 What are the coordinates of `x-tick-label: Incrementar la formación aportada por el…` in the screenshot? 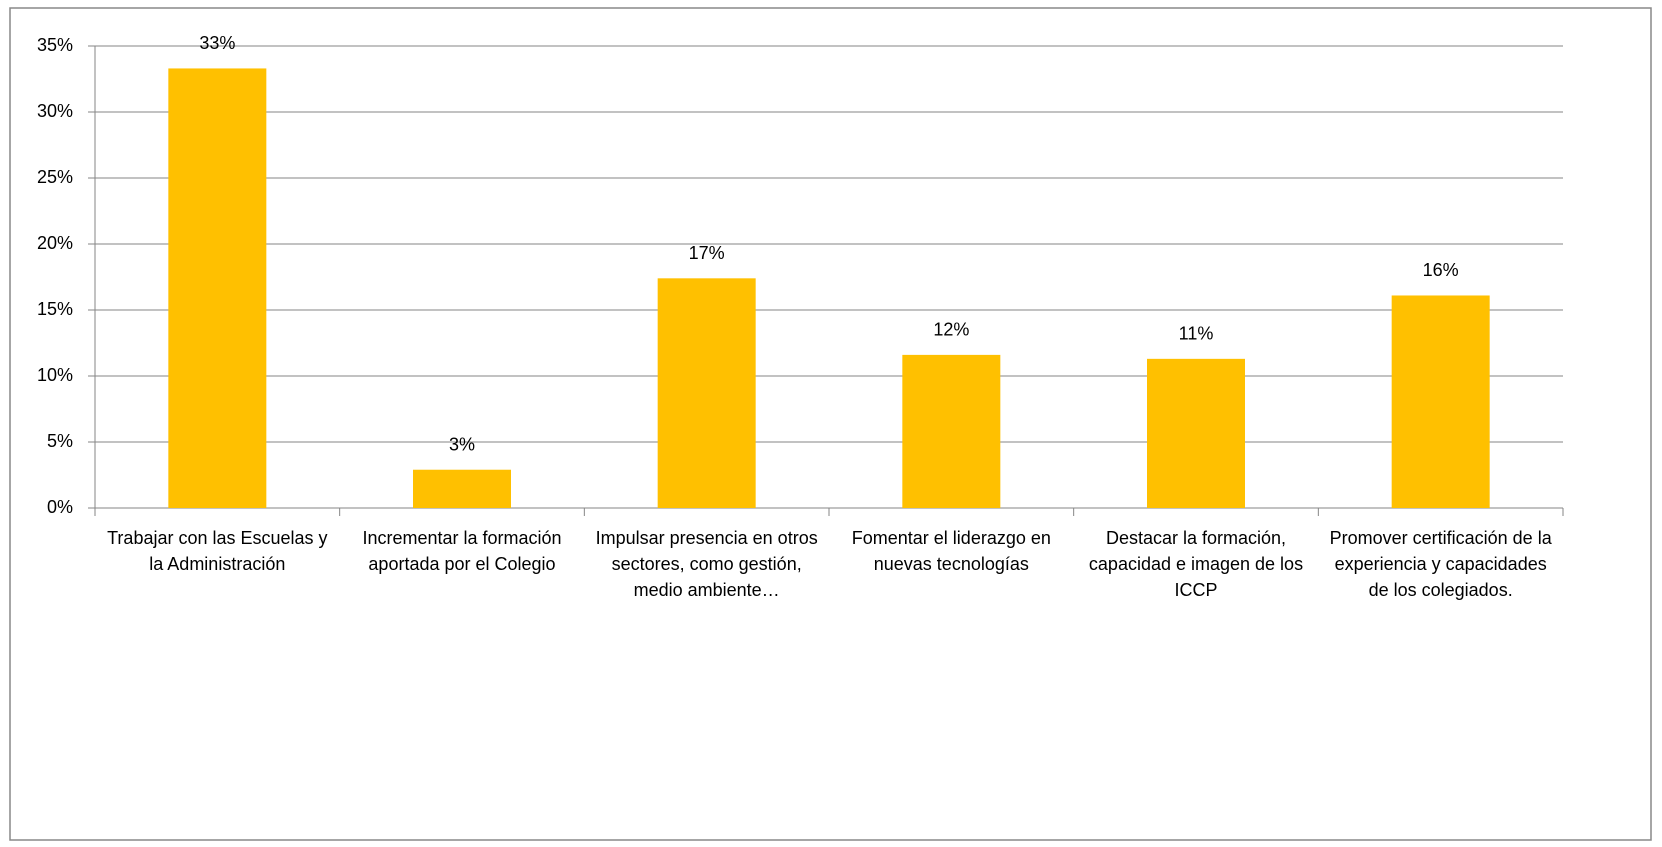 It's located at (462, 551).